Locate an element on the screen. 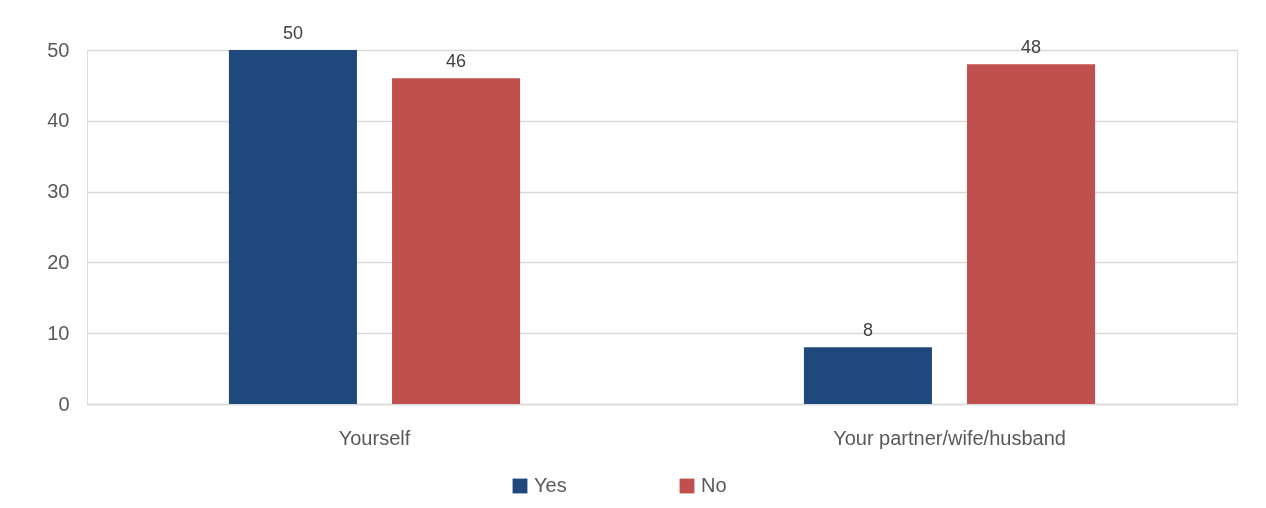 This screenshot has height=508, width=1266. data-label: 46 is located at coordinates (456, 61).